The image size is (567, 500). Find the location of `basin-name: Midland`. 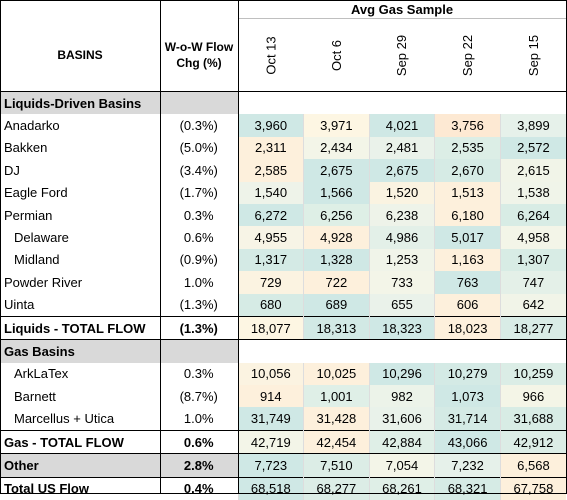

basin-name: Midland is located at coordinates (37, 260).